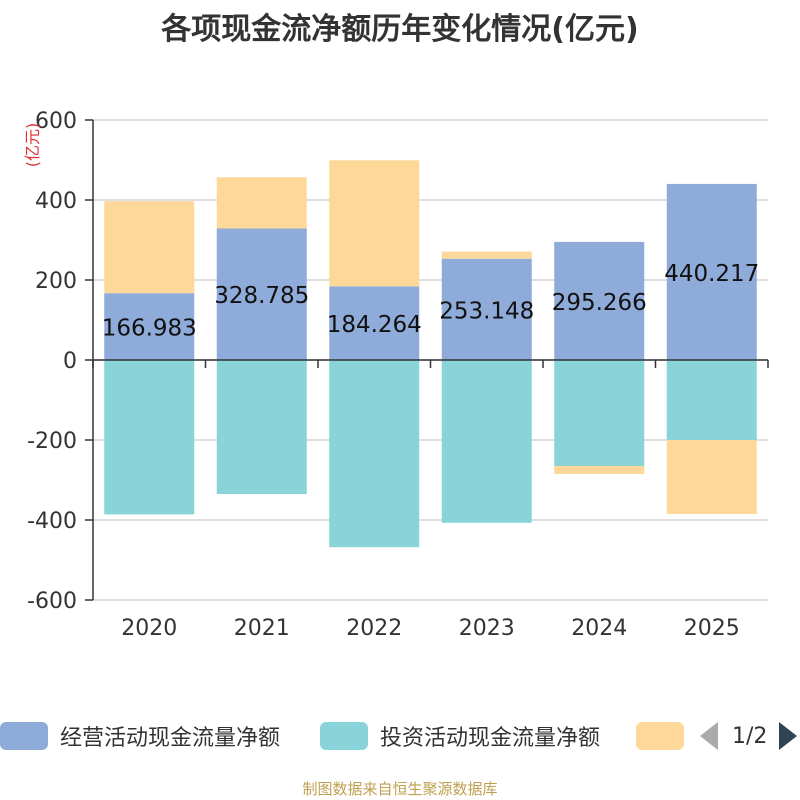 The height and width of the screenshot is (800, 800). What do you see at coordinates (149, 247) in the screenshot?
I see `bar-2-2020` at bounding box center [149, 247].